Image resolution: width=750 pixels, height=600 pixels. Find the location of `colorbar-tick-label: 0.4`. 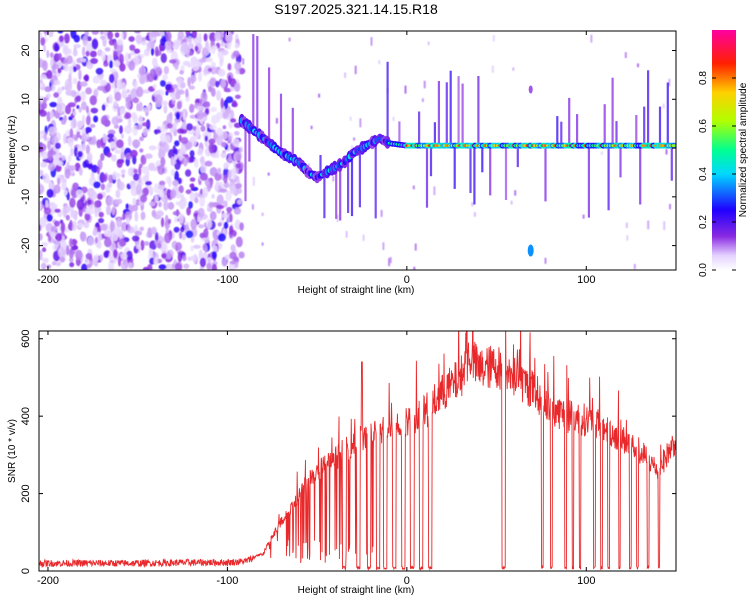

colorbar-tick-label: 0.4 is located at coordinates (703, 174).